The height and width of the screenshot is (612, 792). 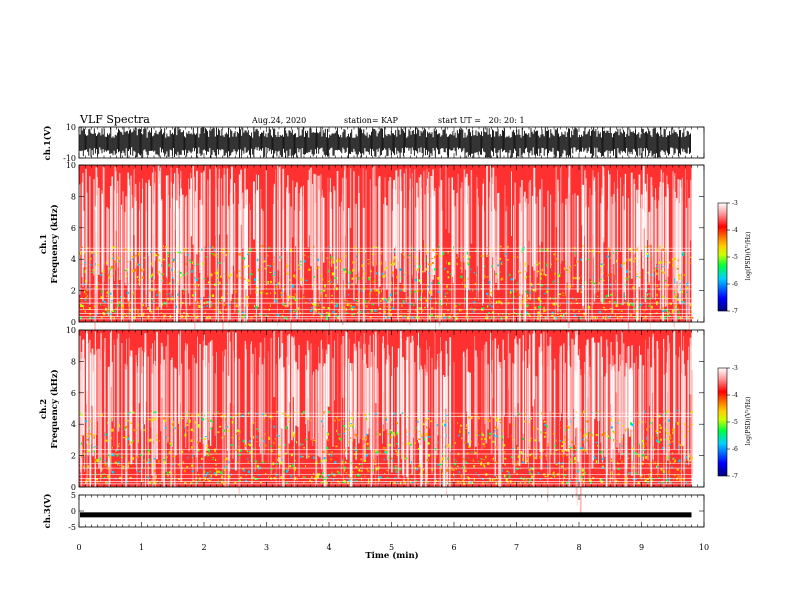 What do you see at coordinates (114, 119) in the screenshot?
I see `figure-title: VLF Spectra` at bounding box center [114, 119].